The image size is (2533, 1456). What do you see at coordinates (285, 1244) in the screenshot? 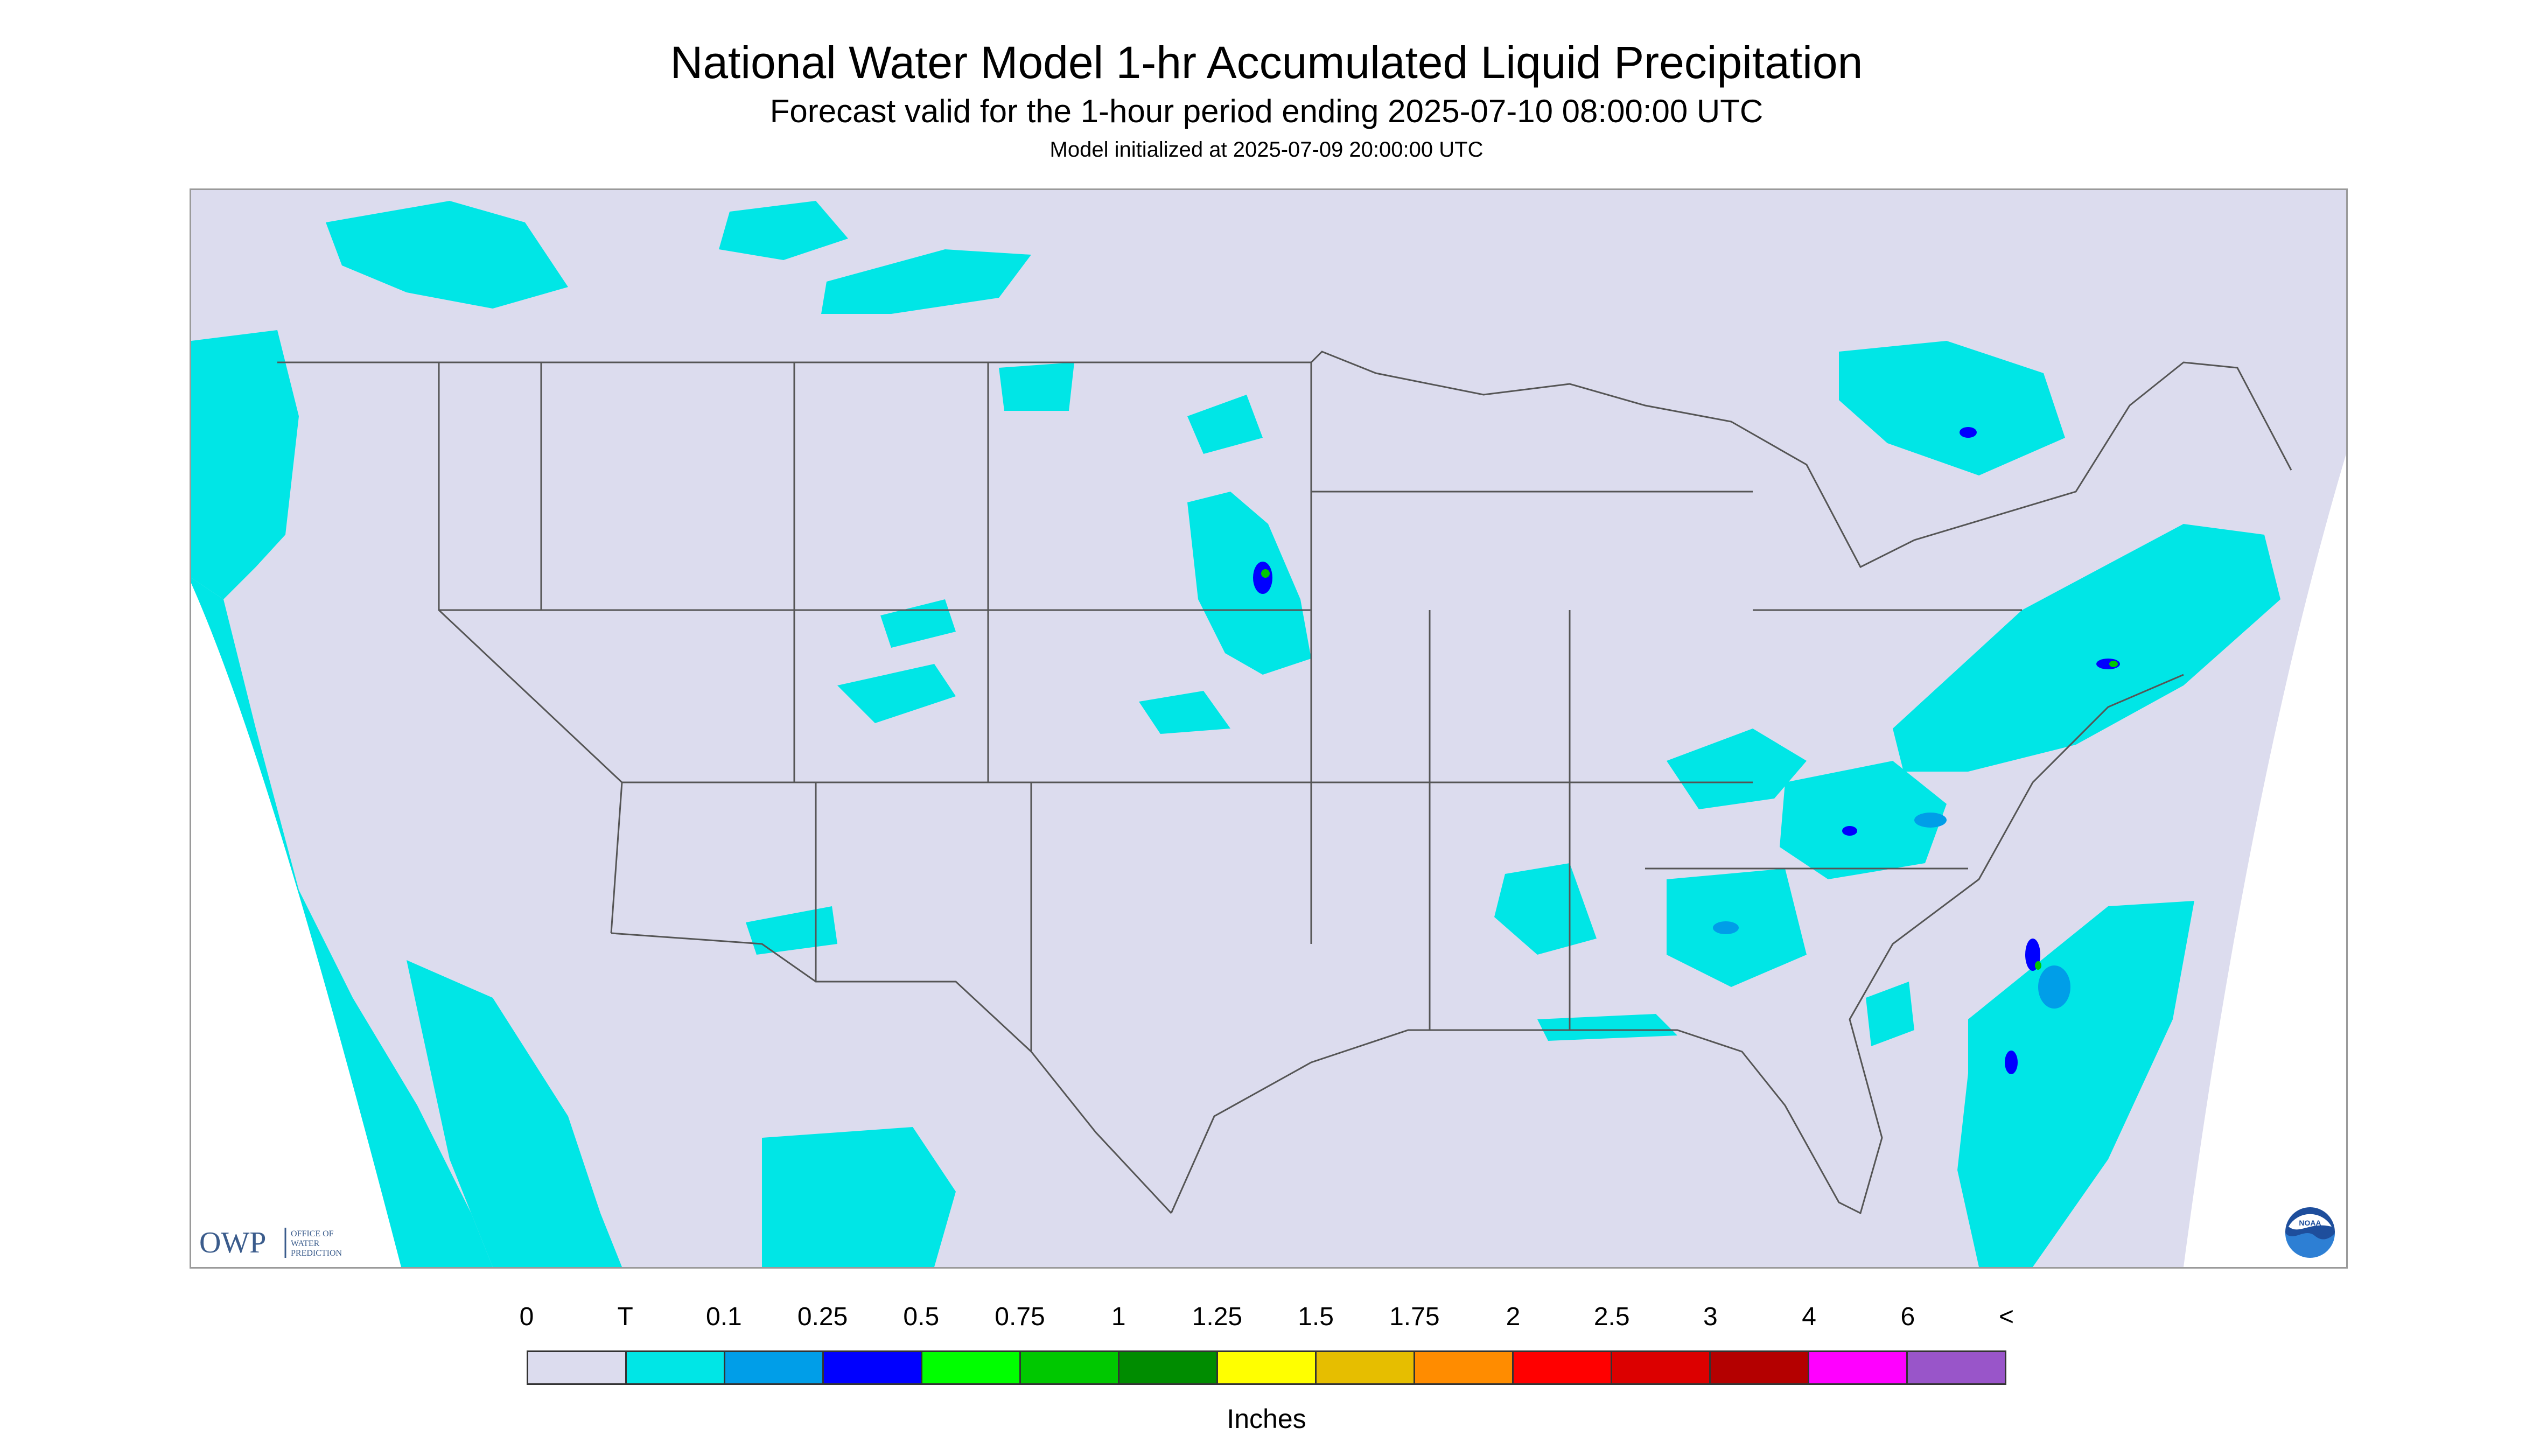
I see `owp-logo: OWP OFFICE OF WATER PREDICTION` at bounding box center [285, 1244].